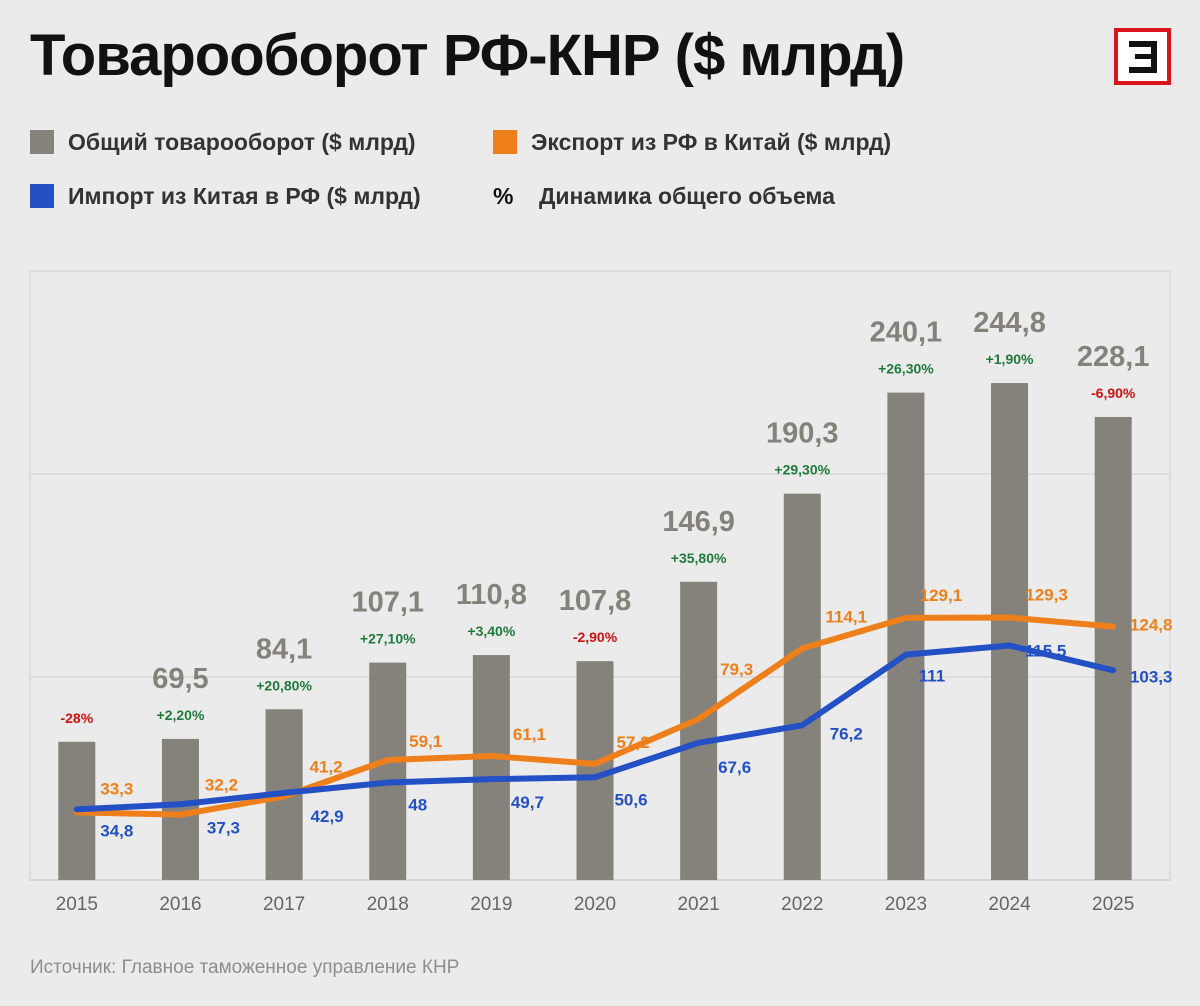 The image size is (1200, 1006). What do you see at coordinates (284, 649) in the screenshot?
I see `total-value-label: 84,1` at bounding box center [284, 649].